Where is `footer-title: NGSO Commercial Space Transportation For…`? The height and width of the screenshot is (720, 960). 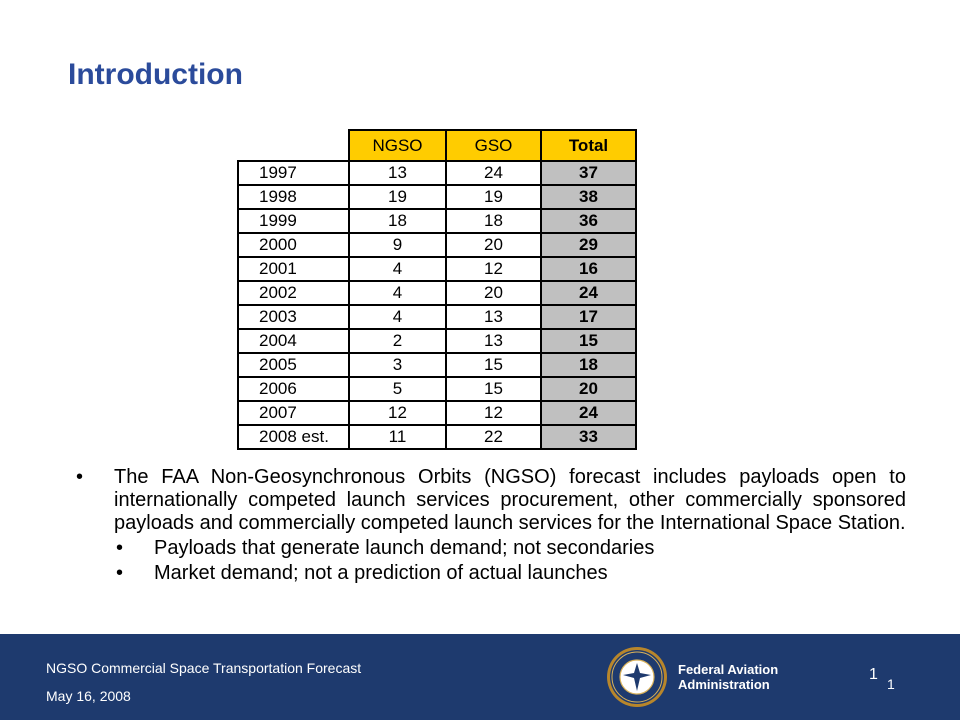 footer-title: NGSO Commercial Space Transportation For… is located at coordinates (204, 668).